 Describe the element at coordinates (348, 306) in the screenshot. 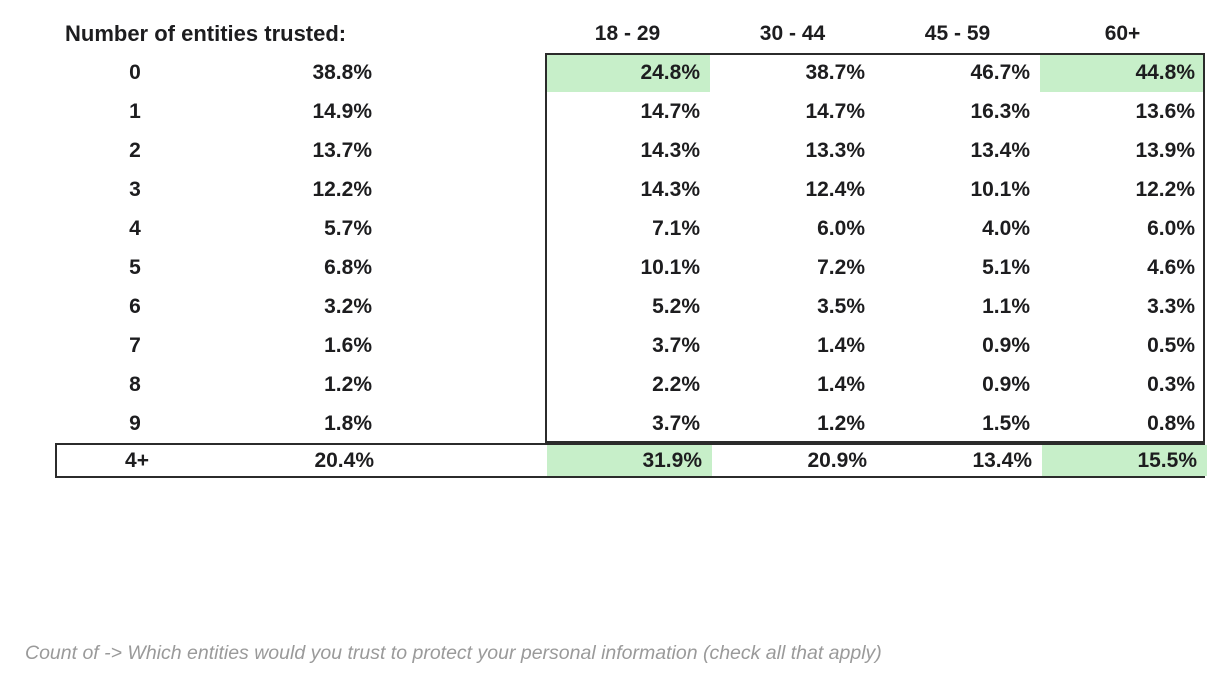

I see `overall-cell: 3.2%` at that location.